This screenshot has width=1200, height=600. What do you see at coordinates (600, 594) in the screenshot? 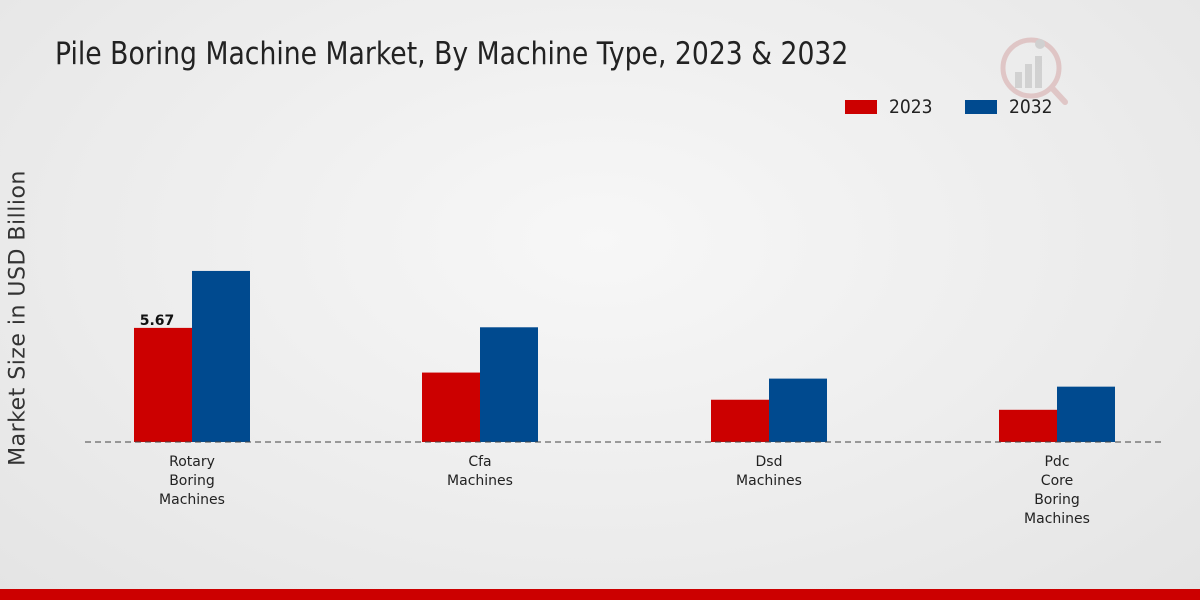
I see `bottom-accent-bar` at bounding box center [600, 594].